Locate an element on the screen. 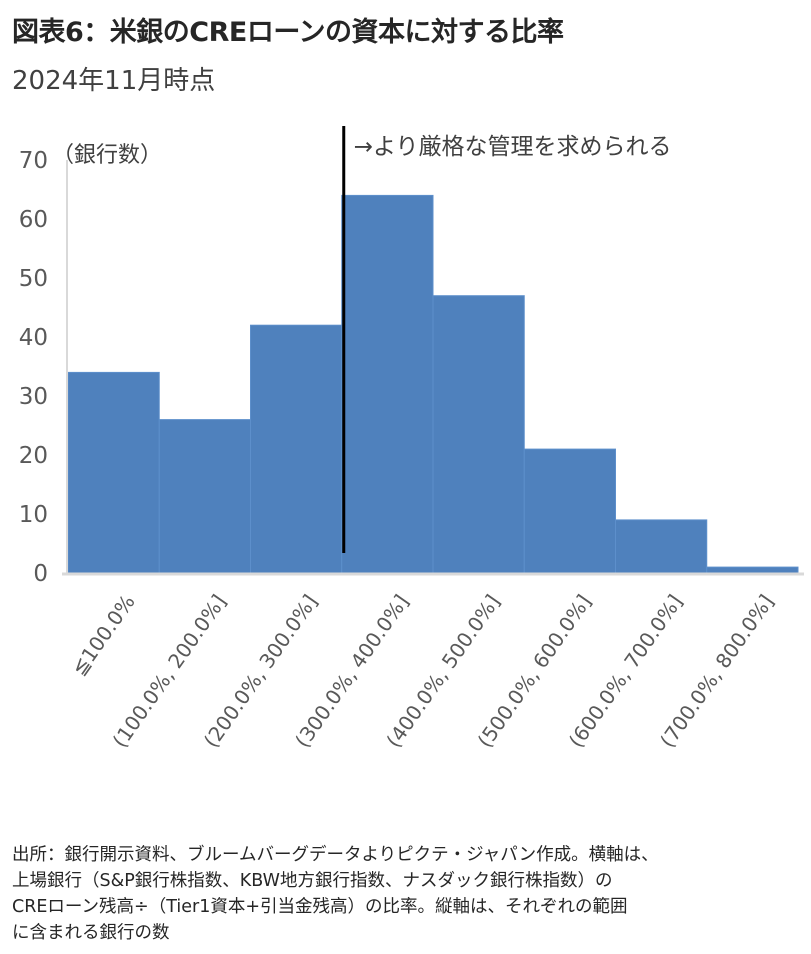  y-tick-label: 40 is located at coordinates (33, 338).